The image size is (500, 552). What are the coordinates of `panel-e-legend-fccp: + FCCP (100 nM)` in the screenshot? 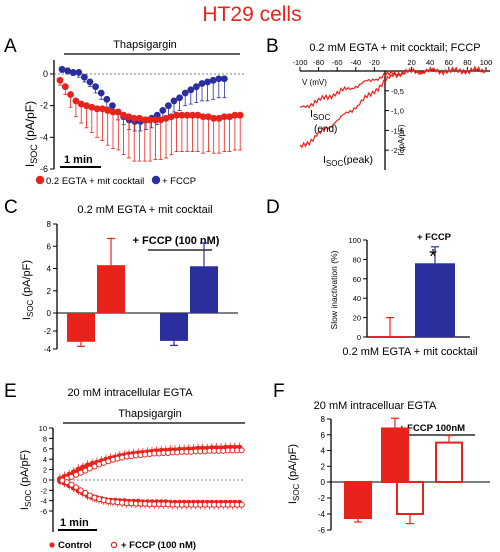 It's located at (158, 545).